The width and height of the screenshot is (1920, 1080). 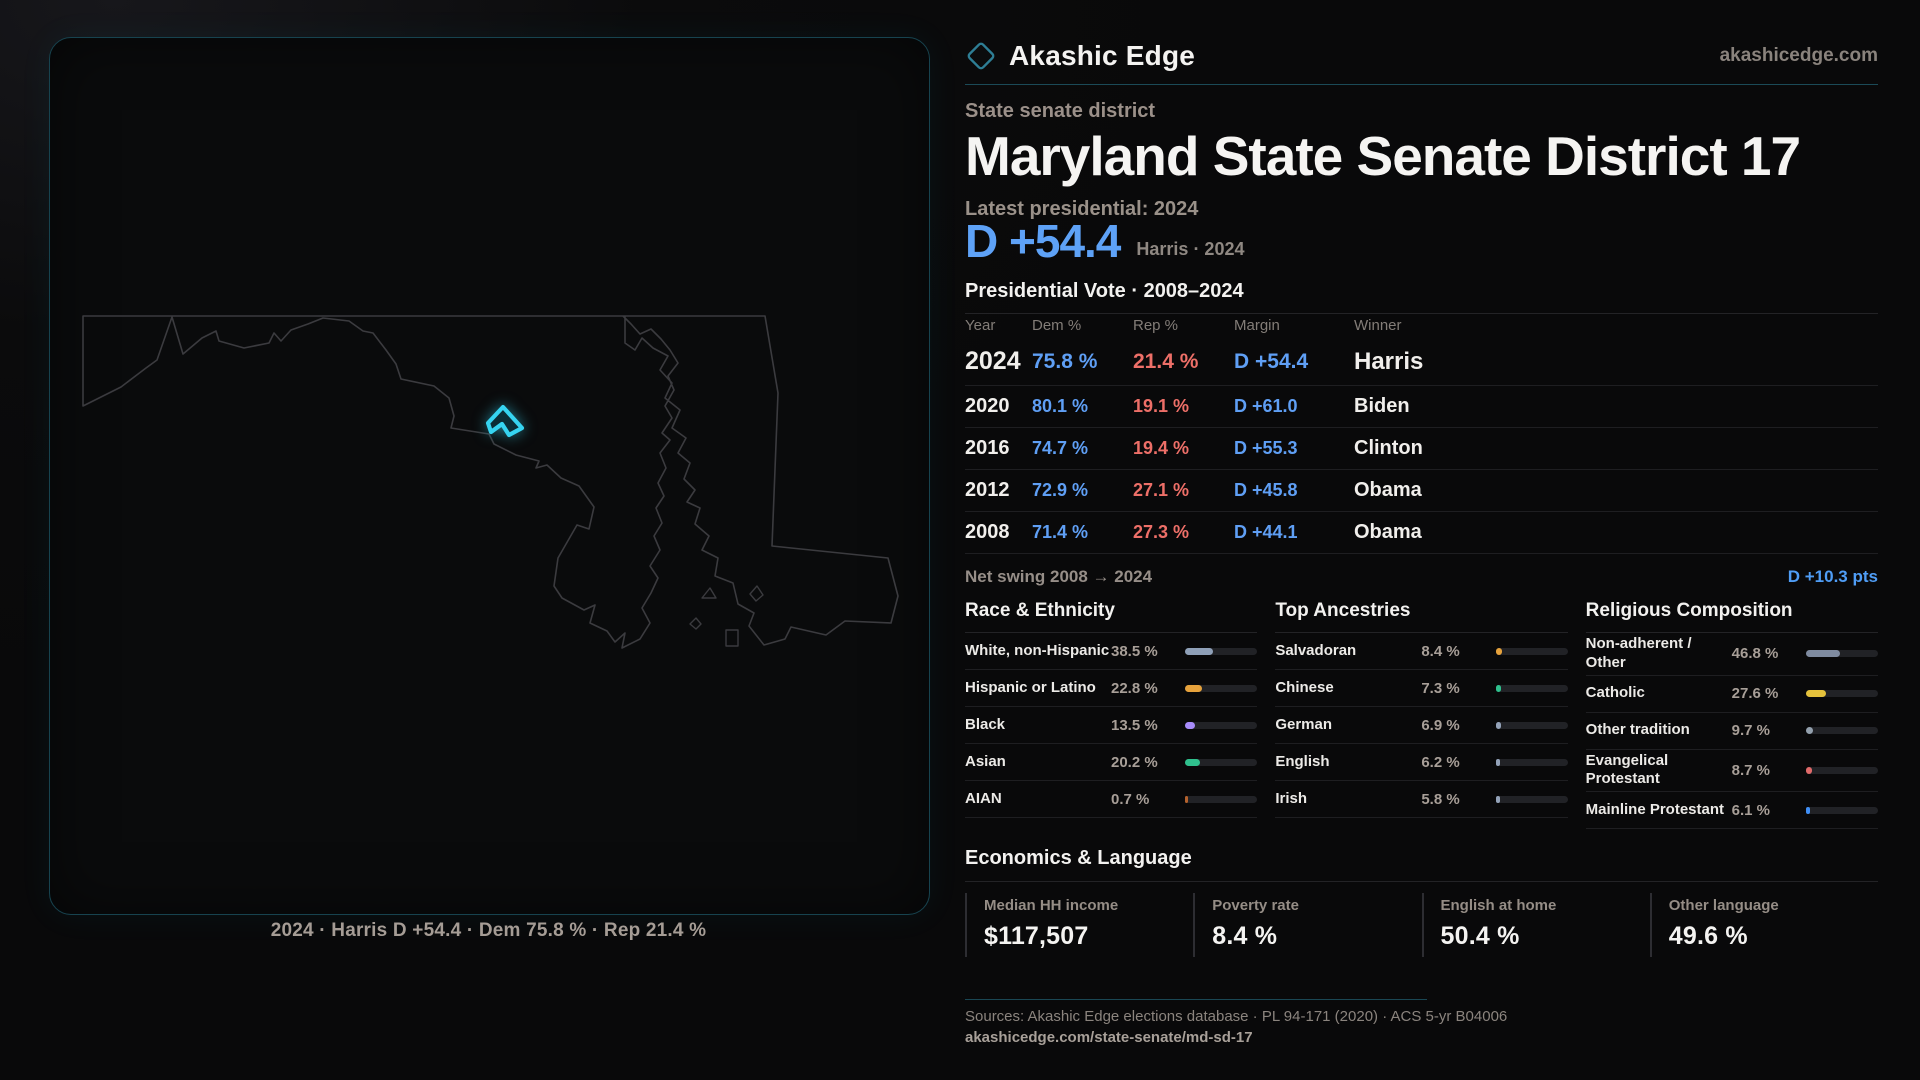 What do you see at coordinates (1755, 693) in the screenshot?
I see `demo-value: 27.6 %` at bounding box center [1755, 693].